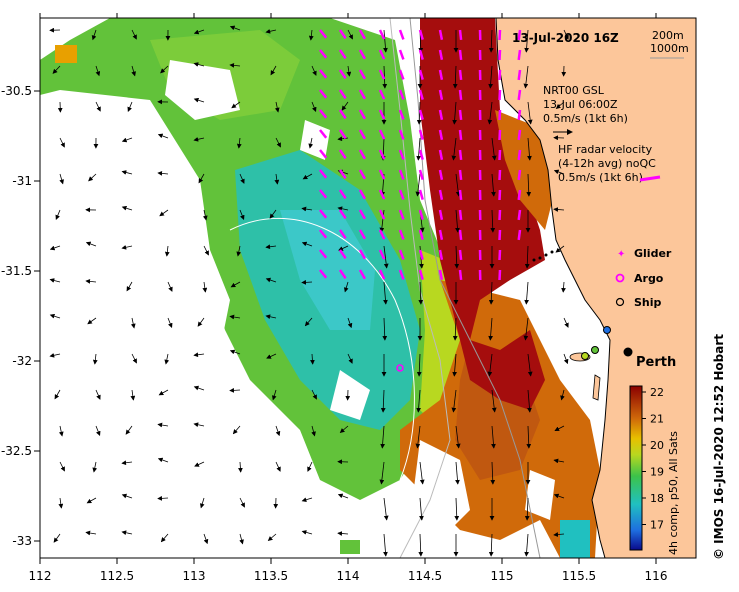 This screenshot has height=592, width=739. Describe the element at coordinates (579, 576) in the screenshot. I see `x-tick-label: 115.5` at that location.